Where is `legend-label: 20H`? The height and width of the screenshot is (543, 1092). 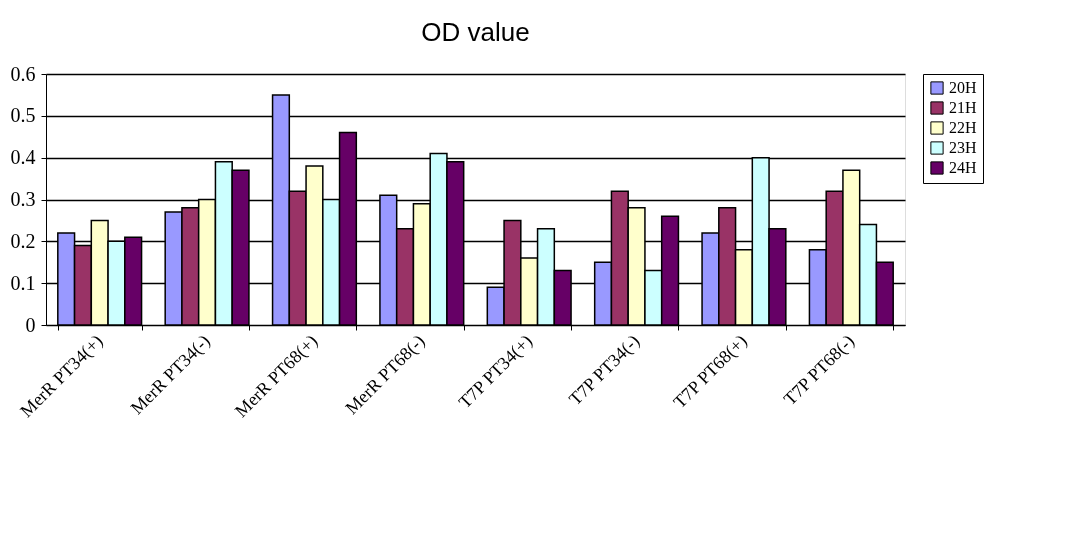
legend-label: 20H is located at coordinates (963, 87).